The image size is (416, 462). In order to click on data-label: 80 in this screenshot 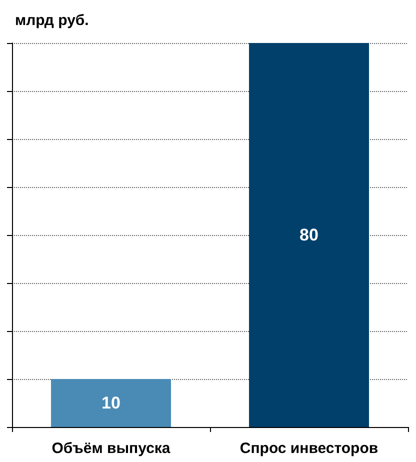, I will do `click(309, 235)`.